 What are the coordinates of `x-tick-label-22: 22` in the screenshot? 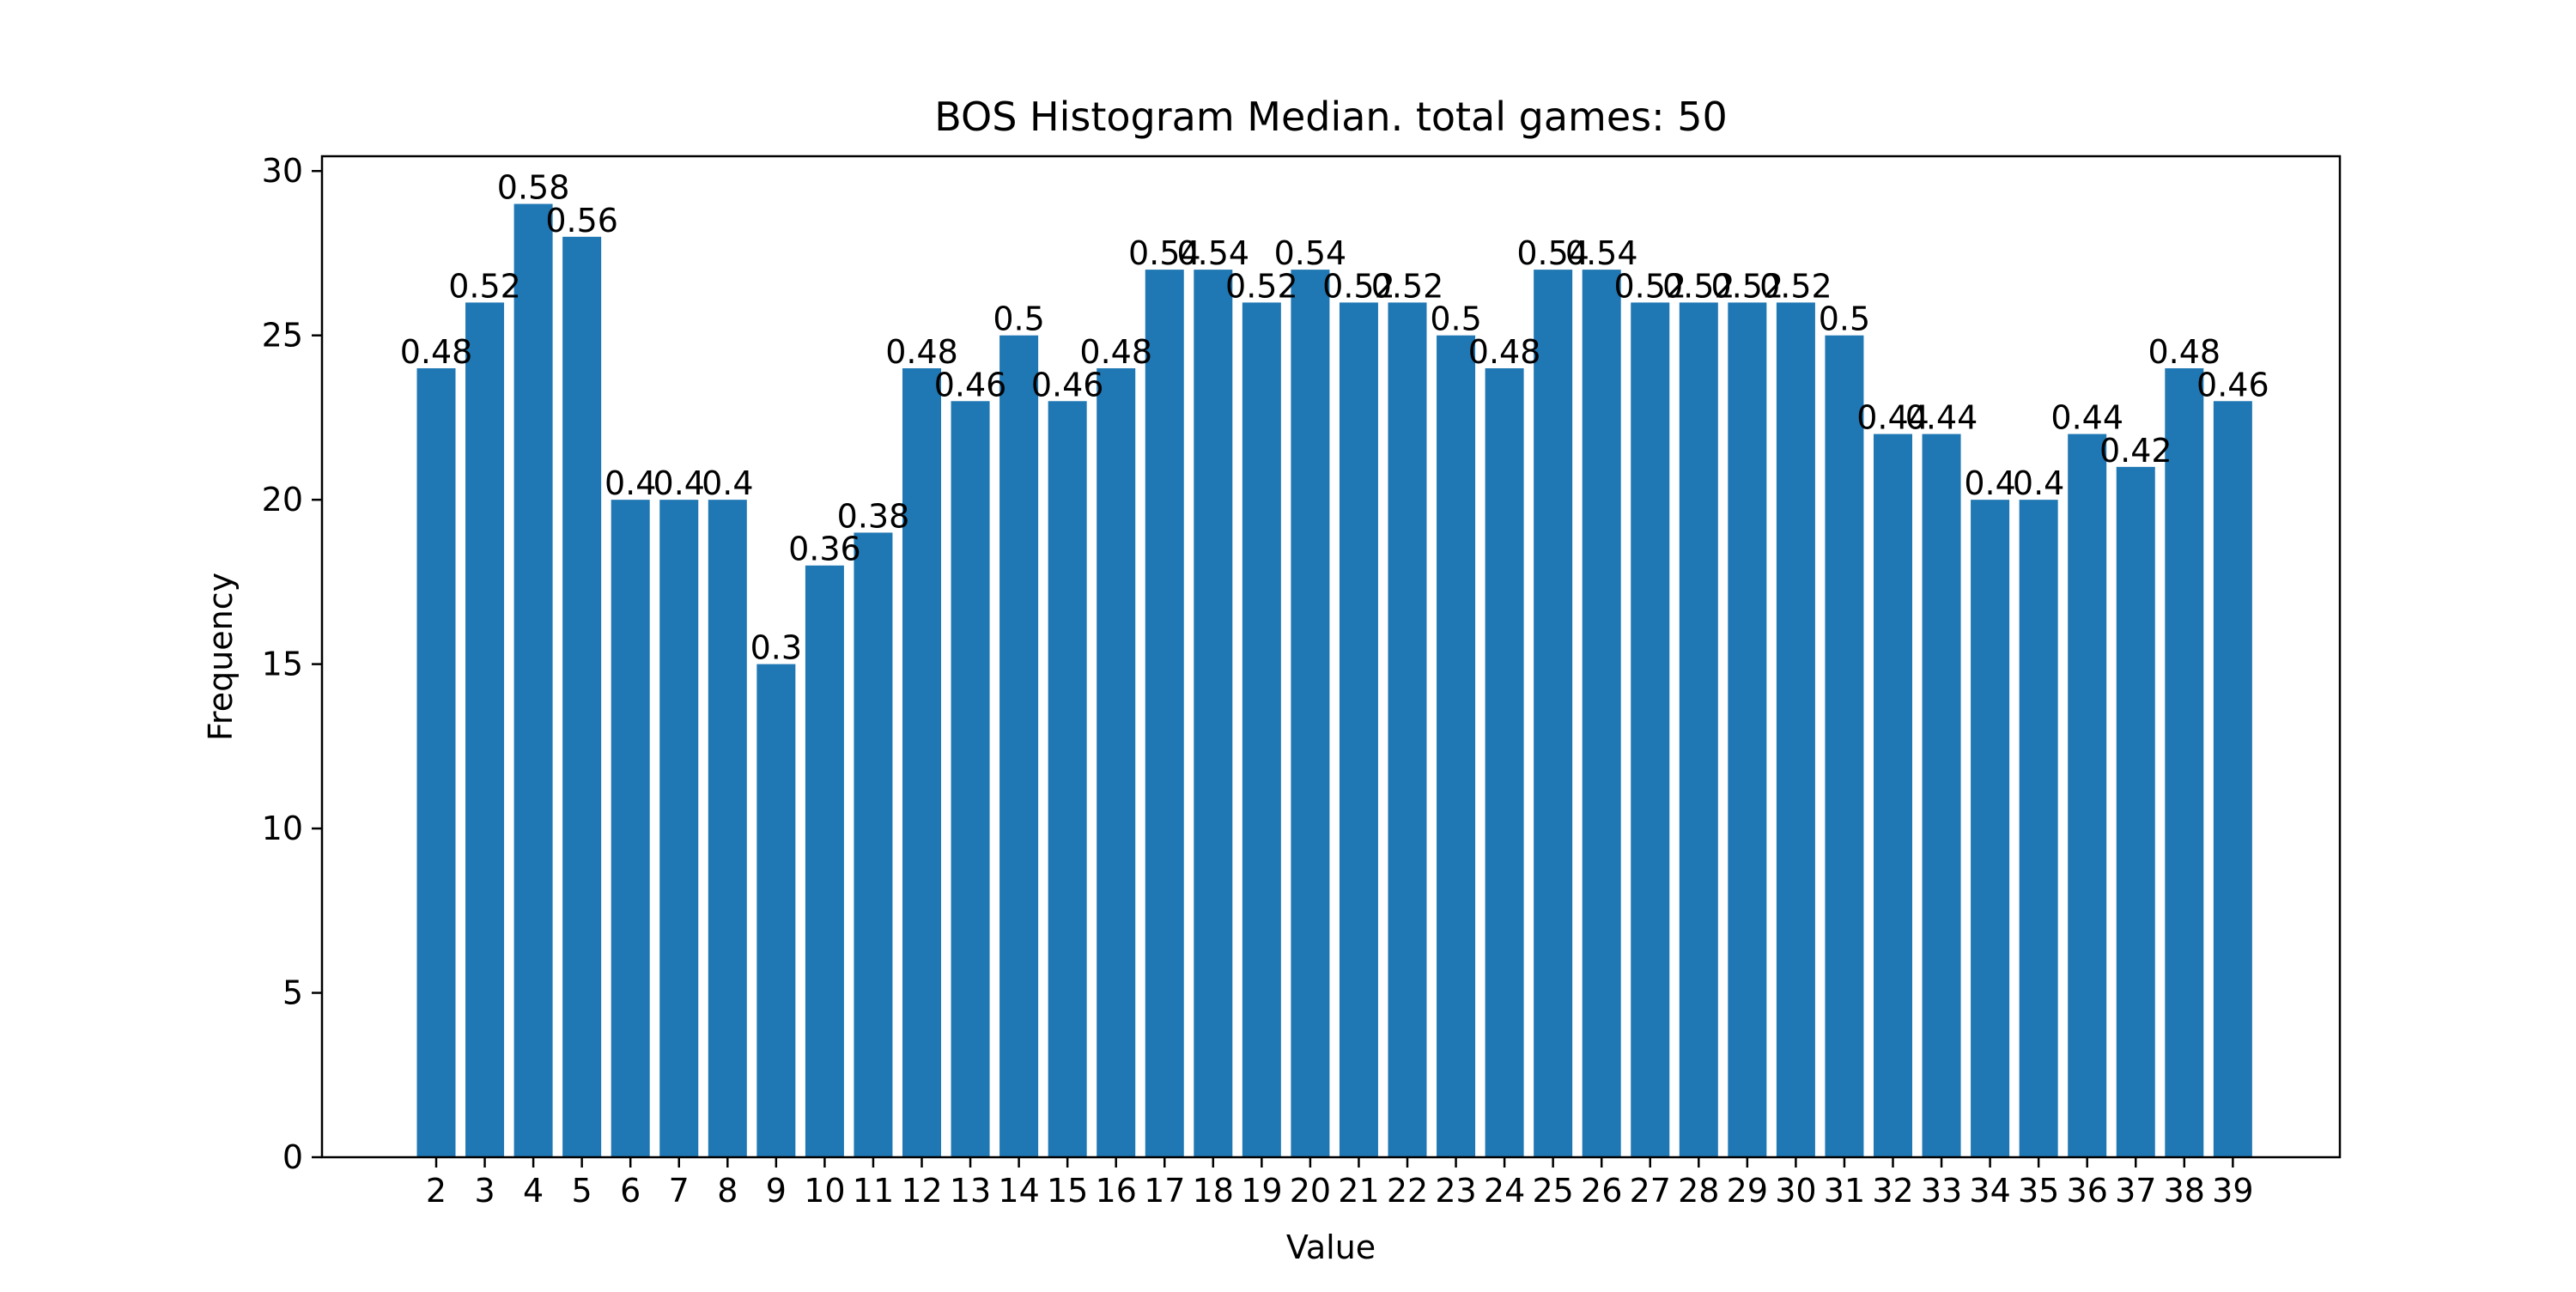 It's located at (1407, 1191).